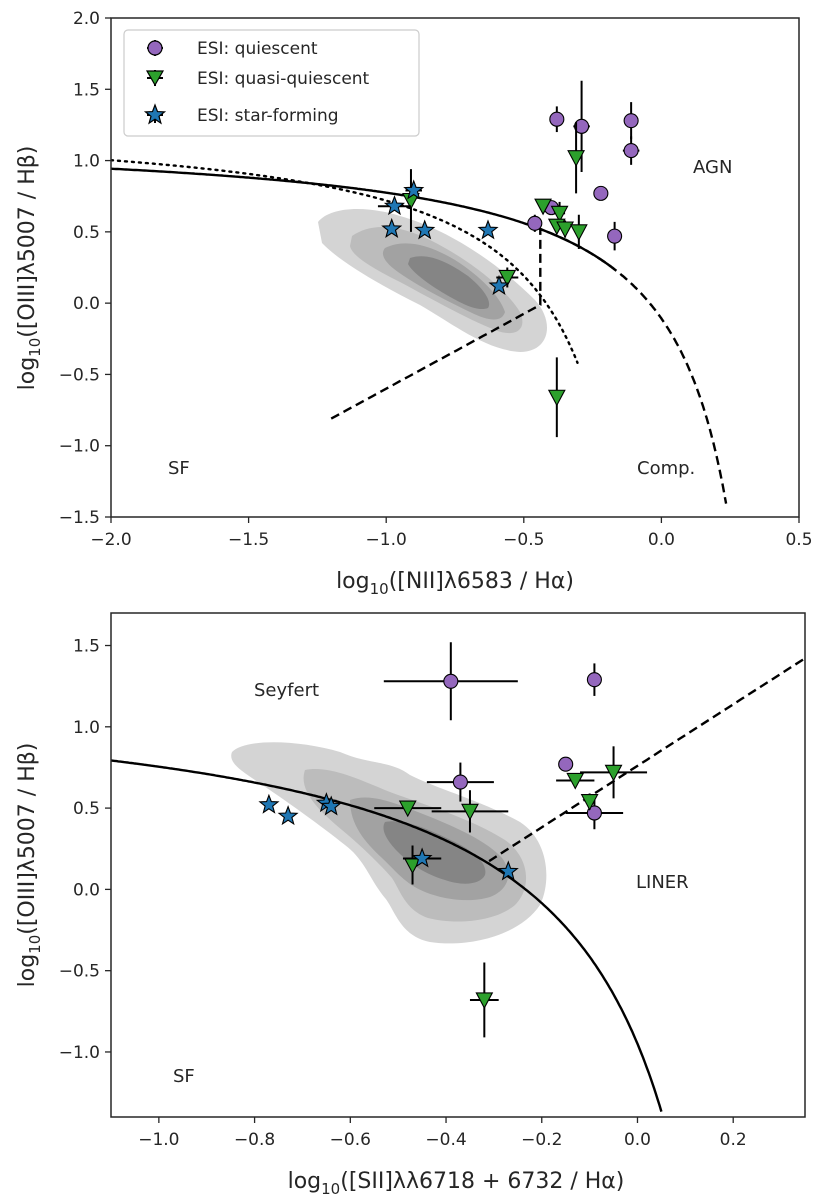 Image resolution: width=830 pixels, height=1203 pixels. What do you see at coordinates (386, 540) in the screenshot?
I see `top-x-tick-label: −1.0` at bounding box center [386, 540].